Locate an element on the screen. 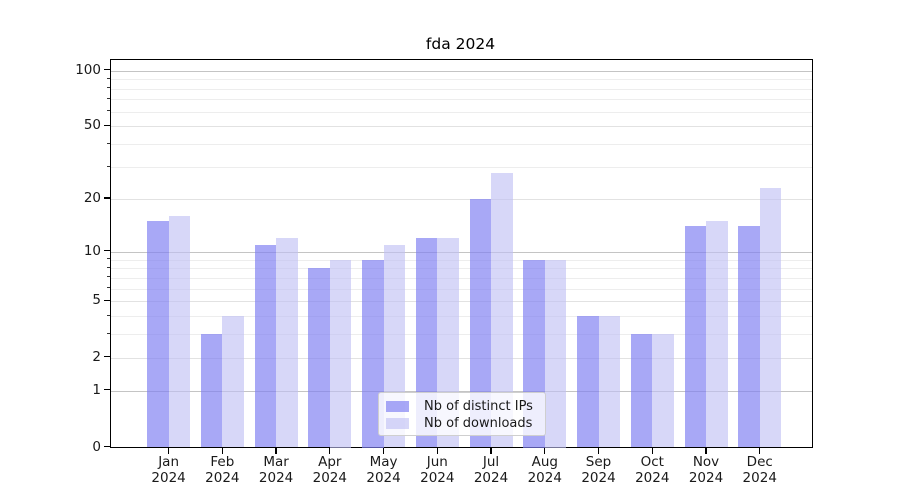 This screenshot has width=900, height=500. bar-nb-of-distinct-ips-feb-2024 is located at coordinates (211, 391).